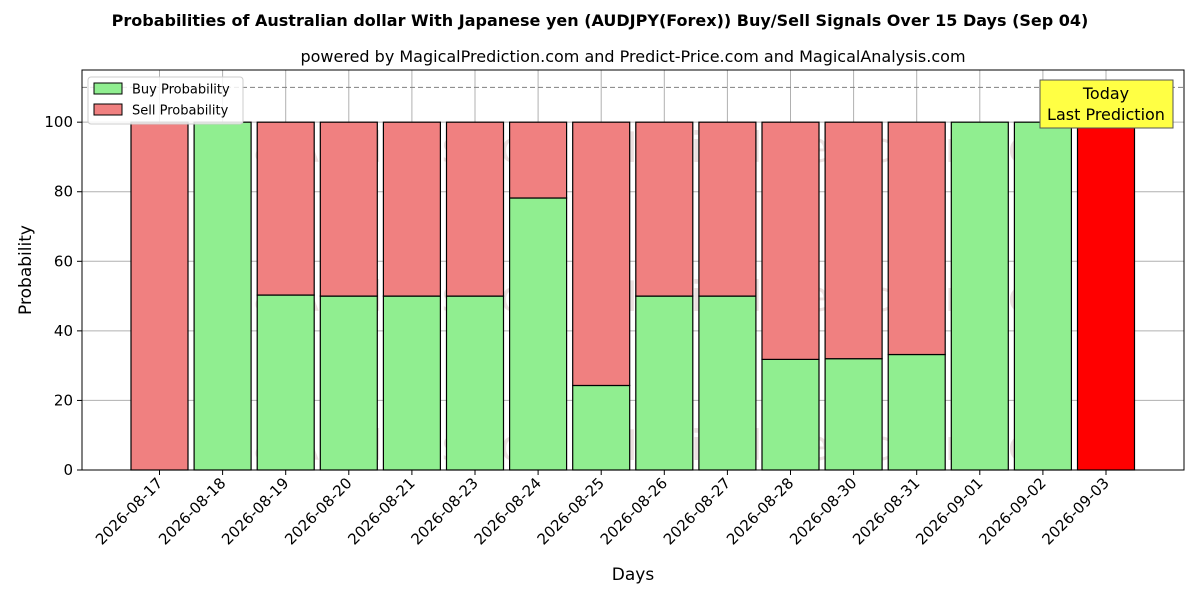  What do you see at coordinates (68, 470) in the screenshot?
I see `y-tick-label: 0` at bounding box center [68, 470].